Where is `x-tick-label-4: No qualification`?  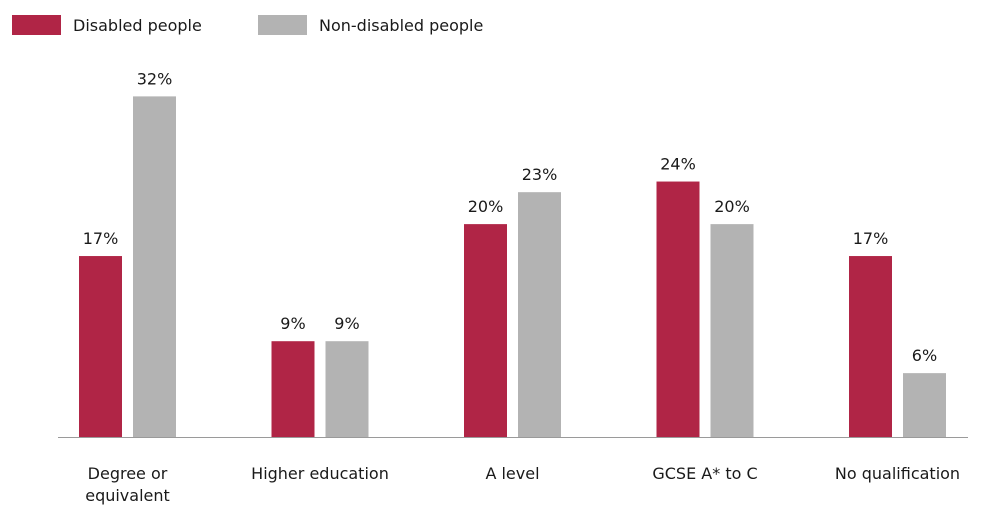 x-tick-label-4: No qualification is located at coordinates (897, 473).